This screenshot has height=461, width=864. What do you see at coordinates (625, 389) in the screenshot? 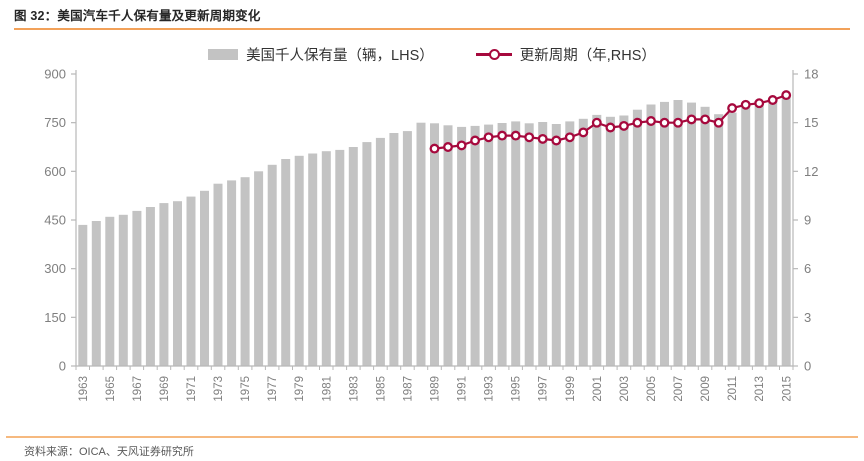
I see `x-tick-label: 2003` at bounding box center [625, 389].